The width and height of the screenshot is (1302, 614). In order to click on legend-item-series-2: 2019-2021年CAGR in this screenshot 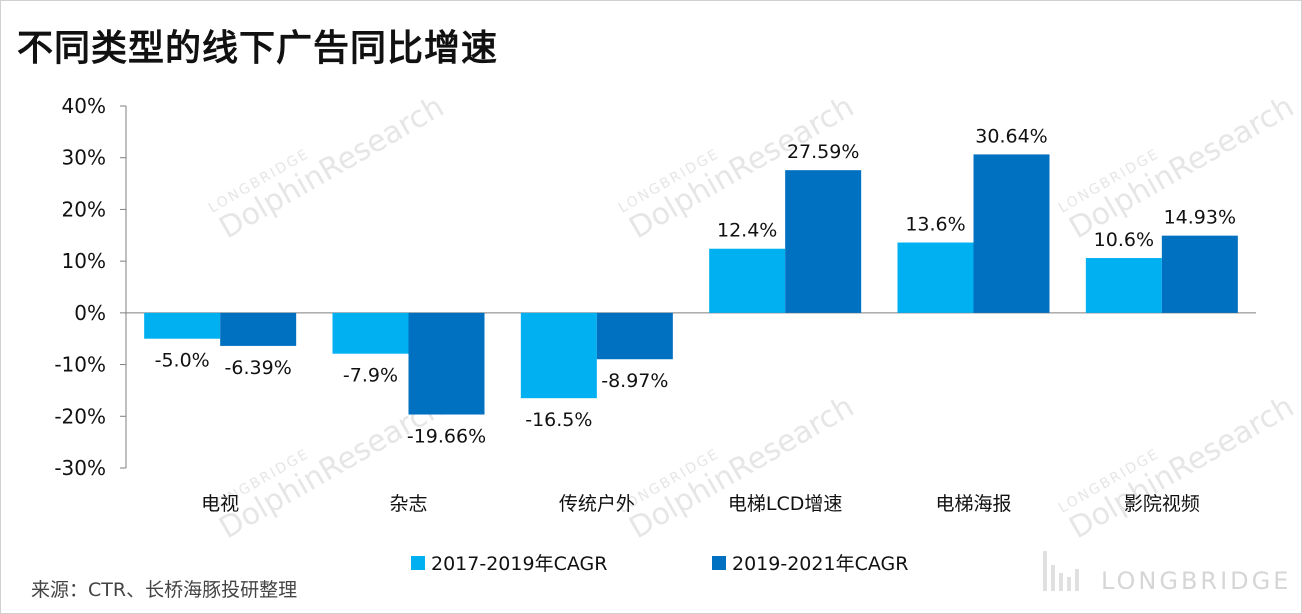, I will do `click(810, 562)`.